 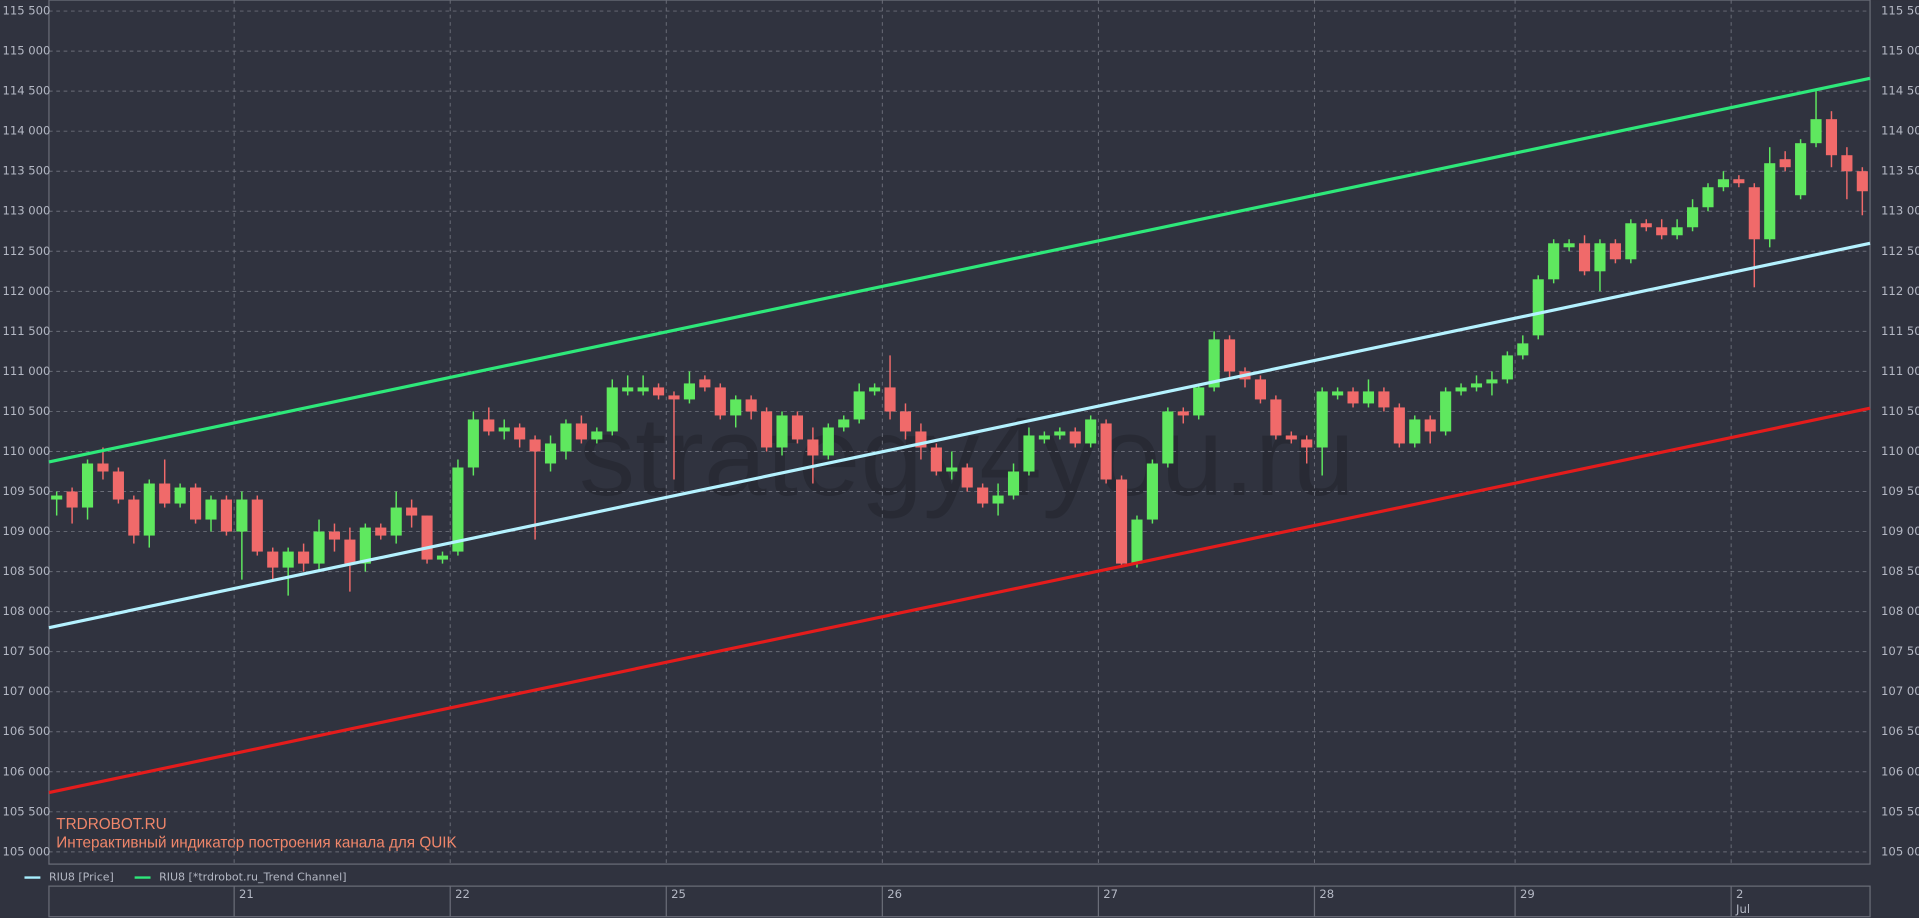 What do you see at coordinates (111, 824) in the screenshot?
I see `annotation: TRDROBOT.RU` at bounding box center [111, 824].